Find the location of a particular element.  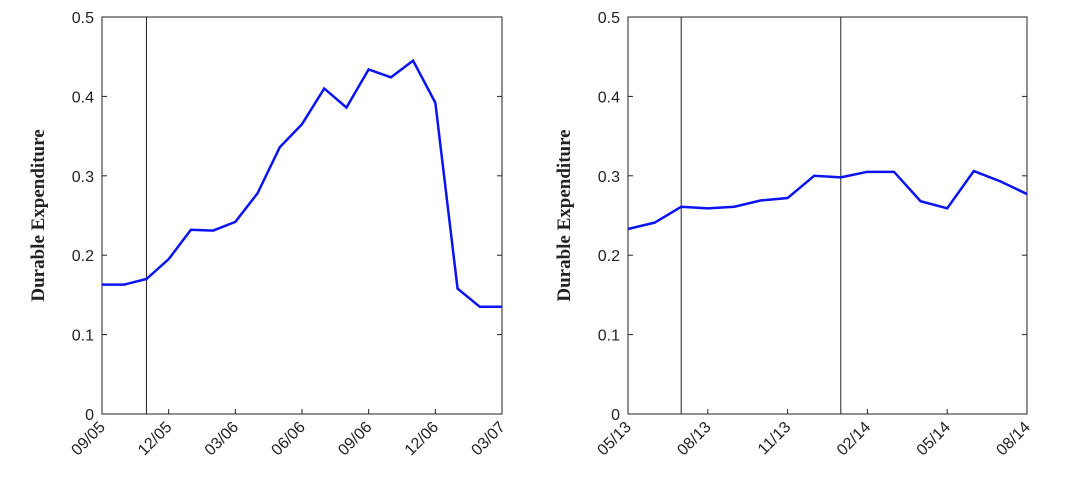

x-tick-label: 05/13 is located at coordinates (614, 439).